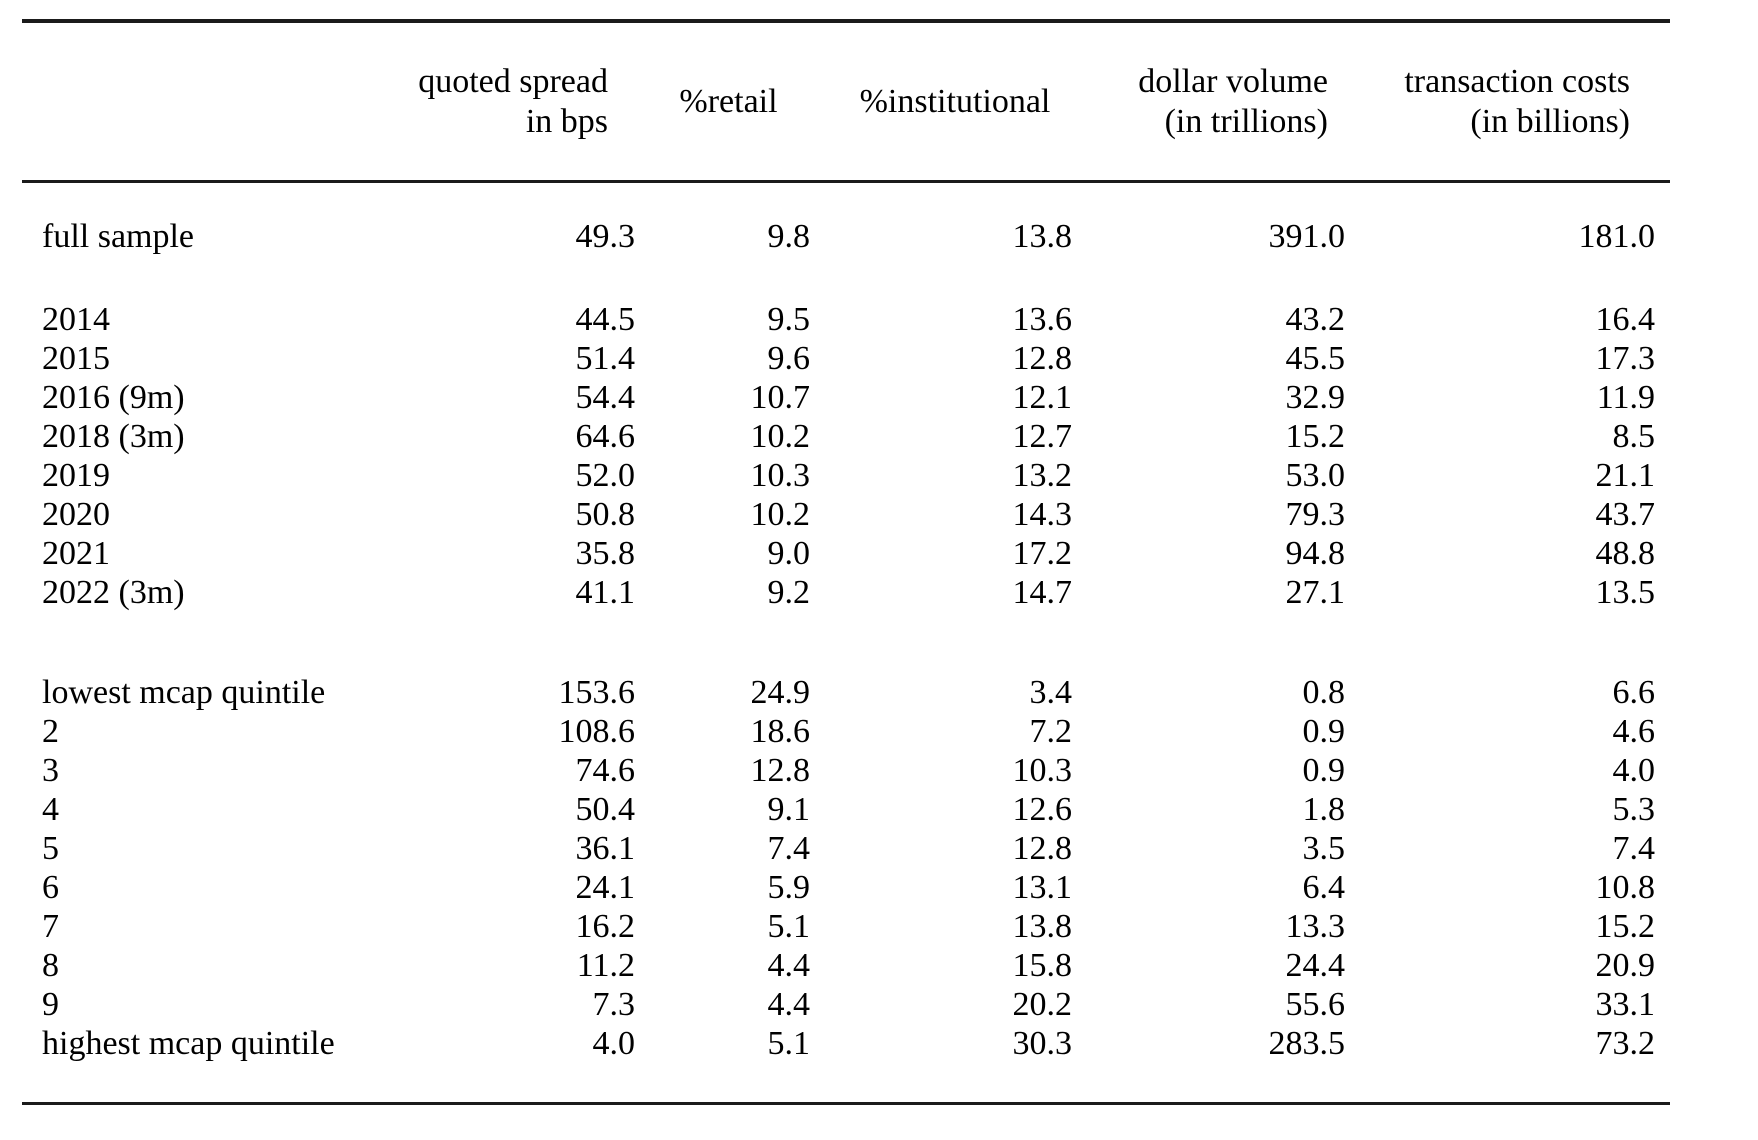 This screenshot has height=1140, width=1758. Describe the element at coordinates (605, 848) in the screenshot. I see `cell-quoted_spread: 36.1` at that location.